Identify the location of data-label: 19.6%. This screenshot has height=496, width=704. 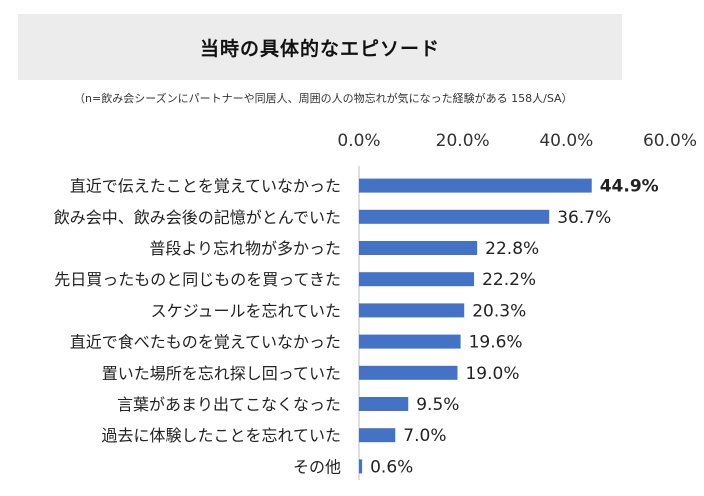
(496, 343).